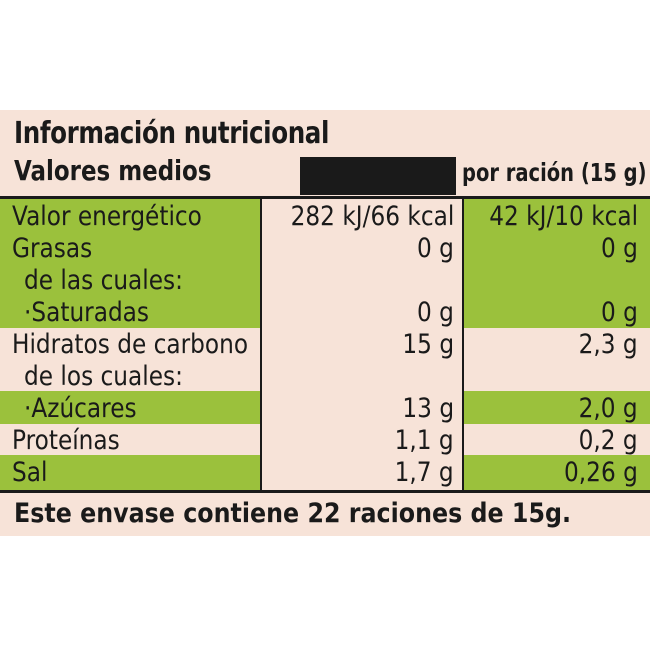 The image size is (650, 650). I want to click on nutrient-name: ·Azúcares, so click(80, 408).